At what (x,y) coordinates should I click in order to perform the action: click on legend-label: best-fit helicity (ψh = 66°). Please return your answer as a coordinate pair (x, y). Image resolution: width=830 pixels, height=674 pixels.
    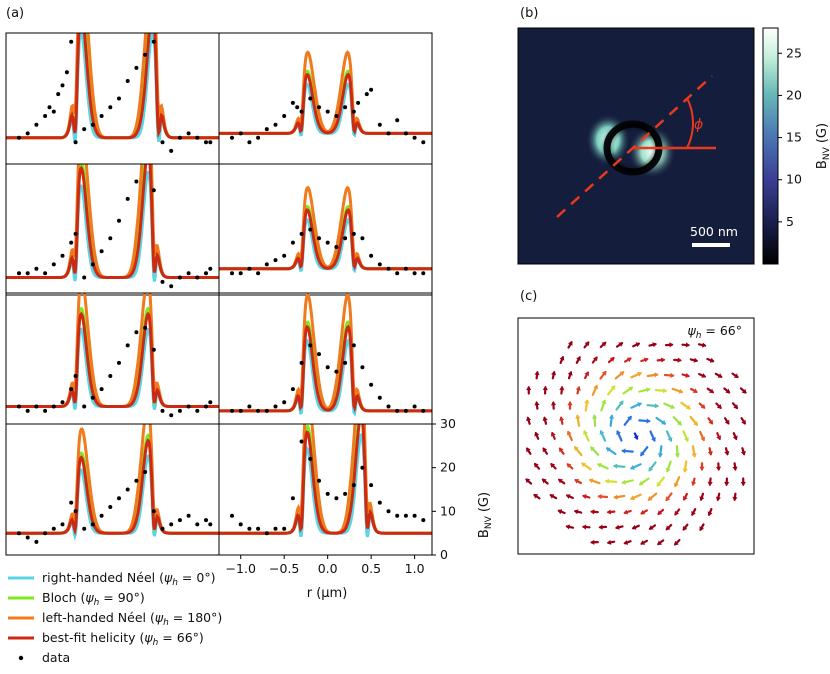
    Looking at the image, I should click on (123, 639).